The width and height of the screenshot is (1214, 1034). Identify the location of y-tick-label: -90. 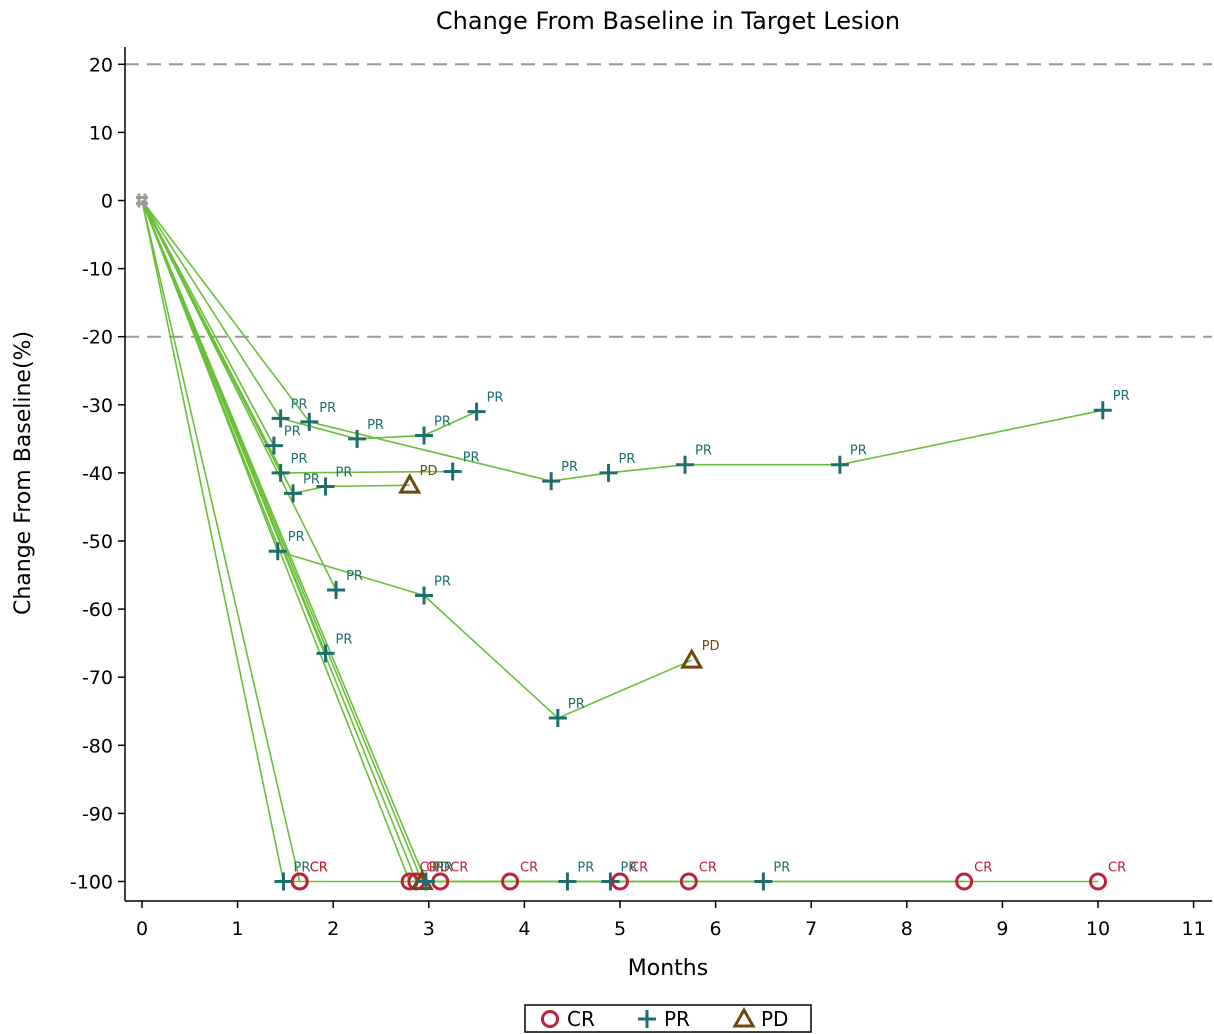
(97, 814).